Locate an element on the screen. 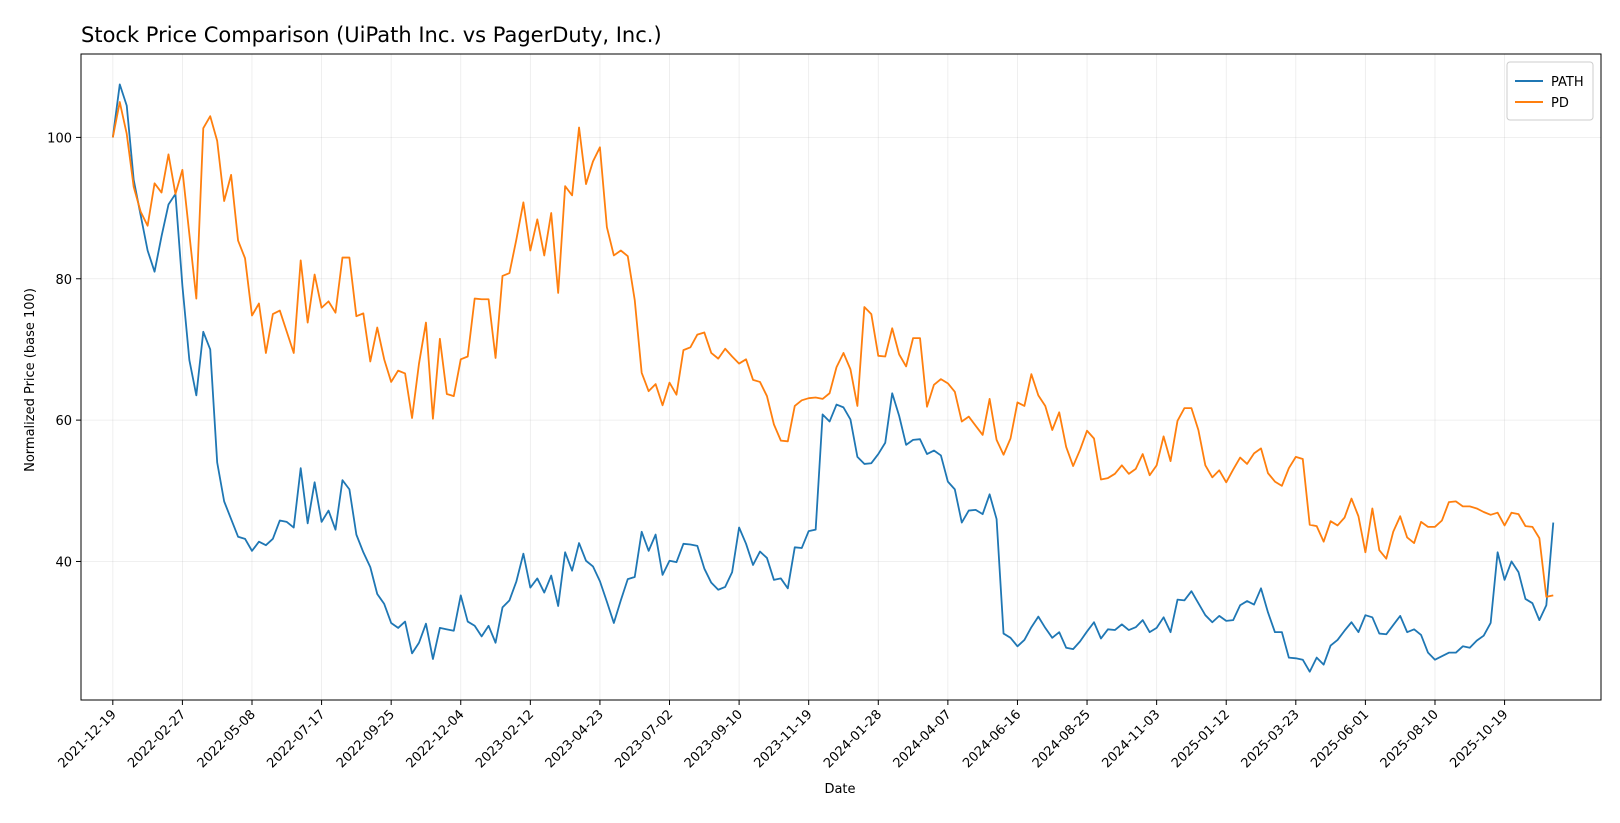 This screenshot has height=823, width=1620. x-tick-label: 2022-07-17 is located at coordinates (296, 739).